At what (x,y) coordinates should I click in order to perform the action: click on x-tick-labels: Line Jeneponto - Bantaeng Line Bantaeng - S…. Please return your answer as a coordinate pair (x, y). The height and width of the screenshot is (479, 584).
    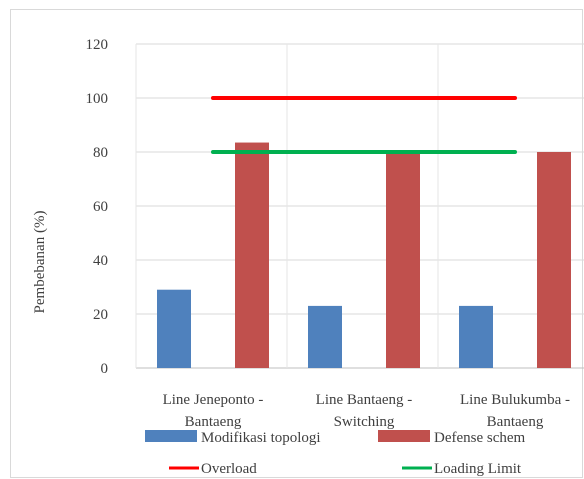
    Looking at the image, I should click on (366, 411).